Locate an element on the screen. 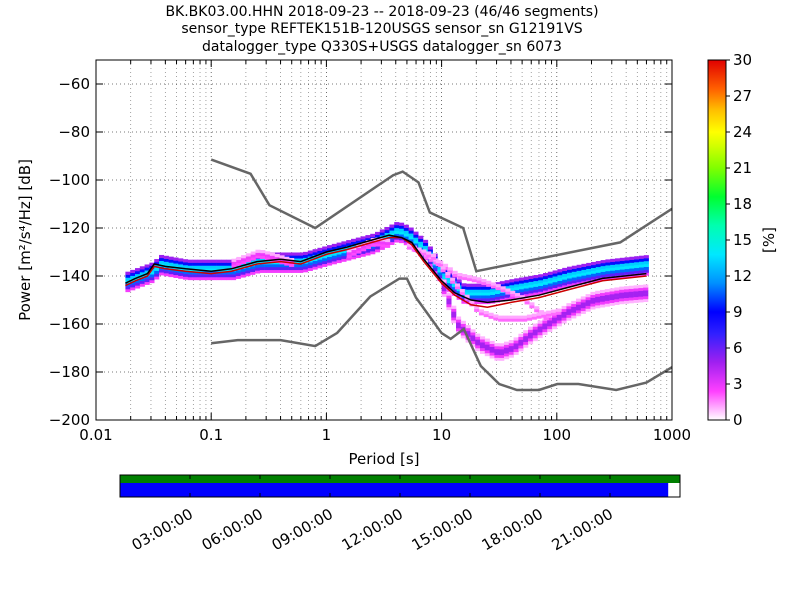 This screenshot has width=800, height=600. timeline-tick-label: 03:00:00 is located at coordinates (162, 529).